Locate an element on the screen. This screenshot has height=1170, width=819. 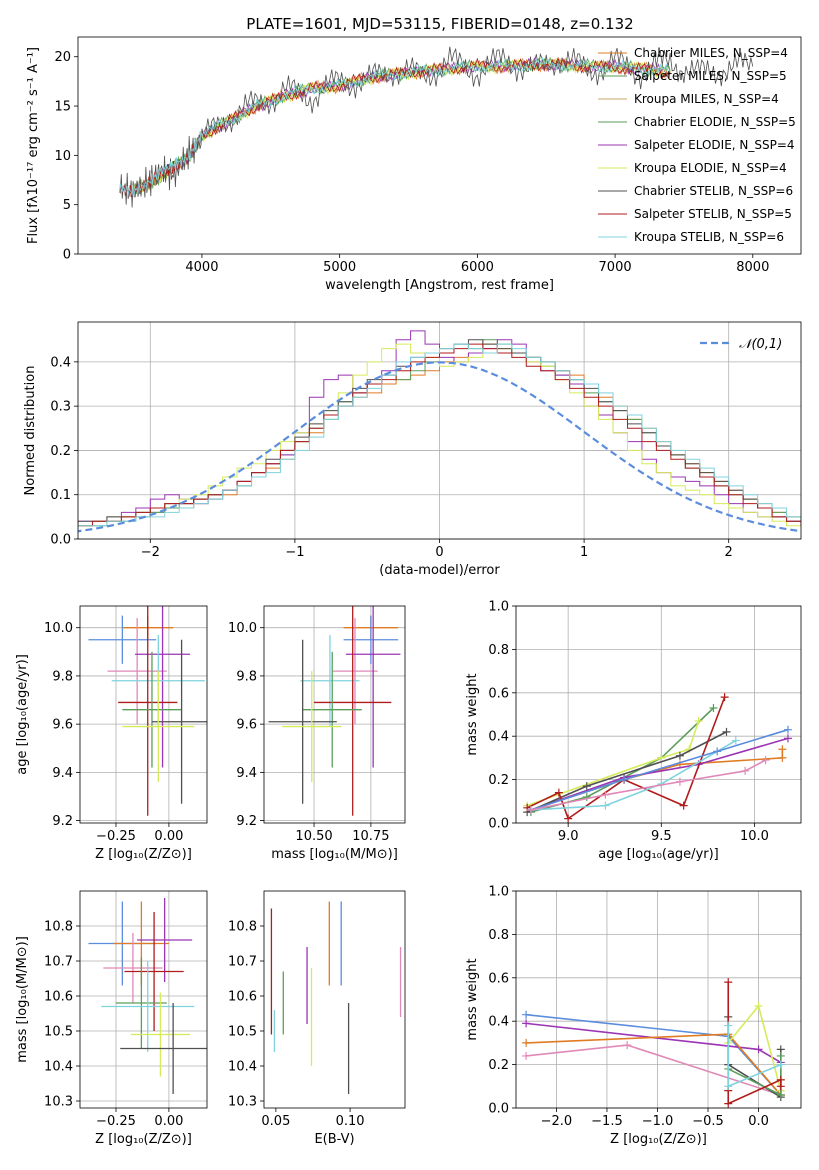
x-tick-label: −2.0 is located at coordinates (557, 1121).